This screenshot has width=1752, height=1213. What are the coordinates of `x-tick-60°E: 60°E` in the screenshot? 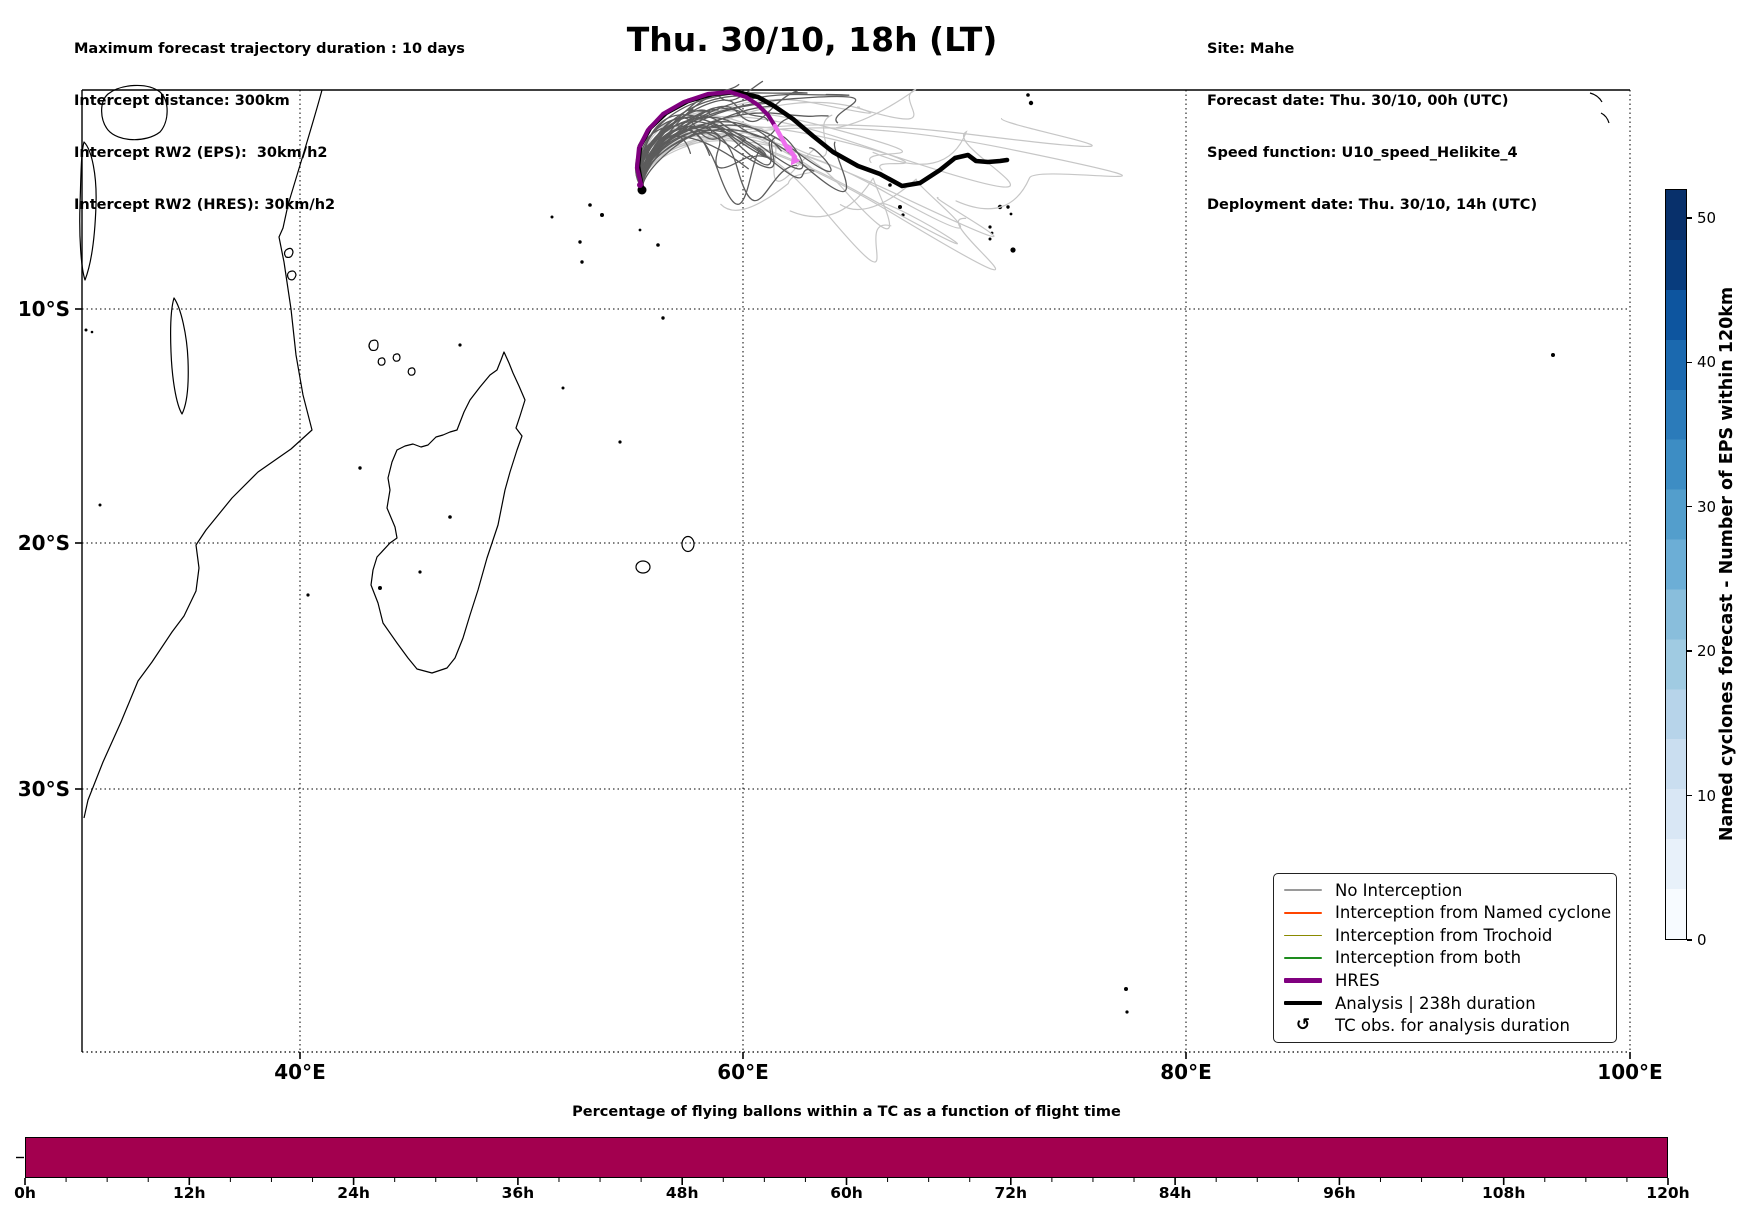 It's located at (743, 1072).